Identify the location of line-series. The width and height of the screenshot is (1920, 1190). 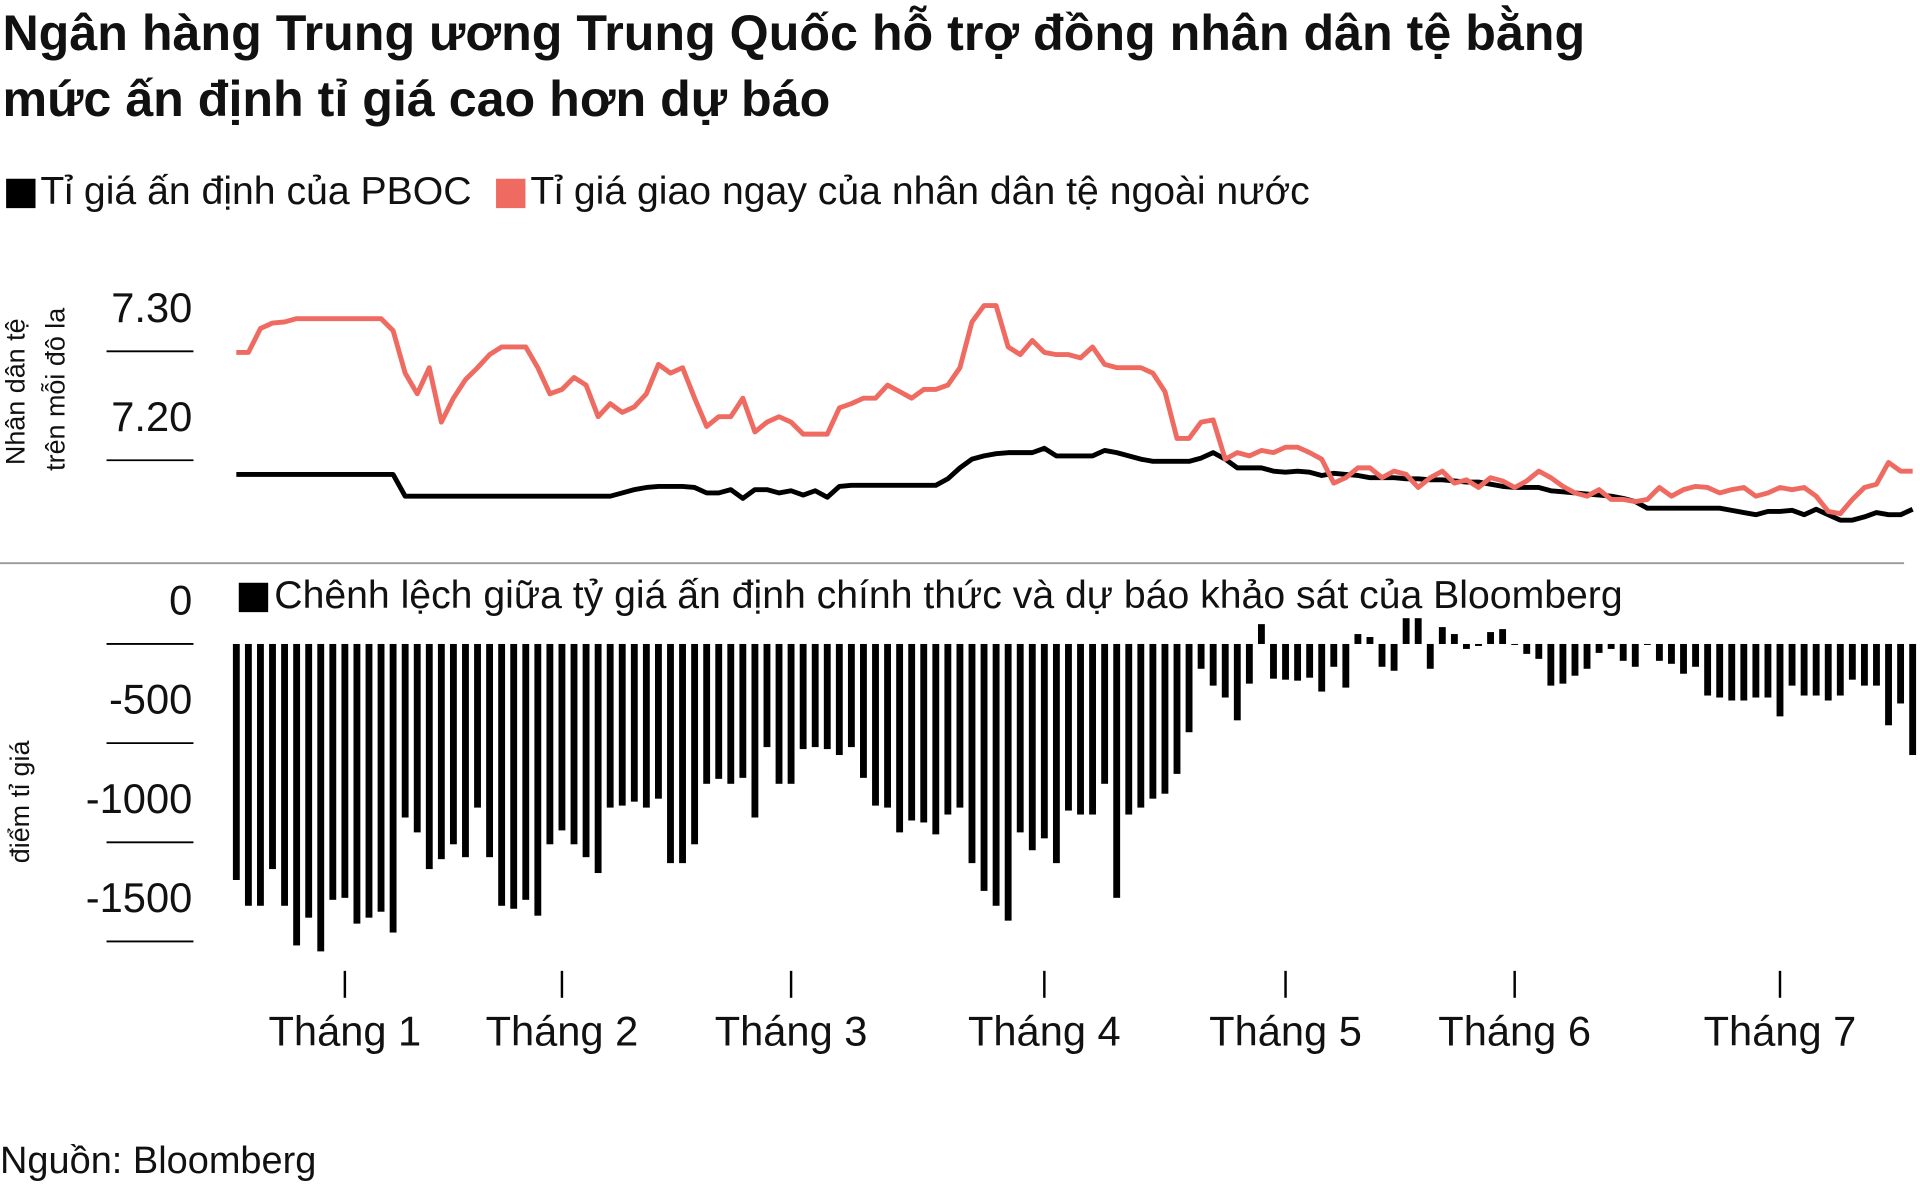
(1075, 484).